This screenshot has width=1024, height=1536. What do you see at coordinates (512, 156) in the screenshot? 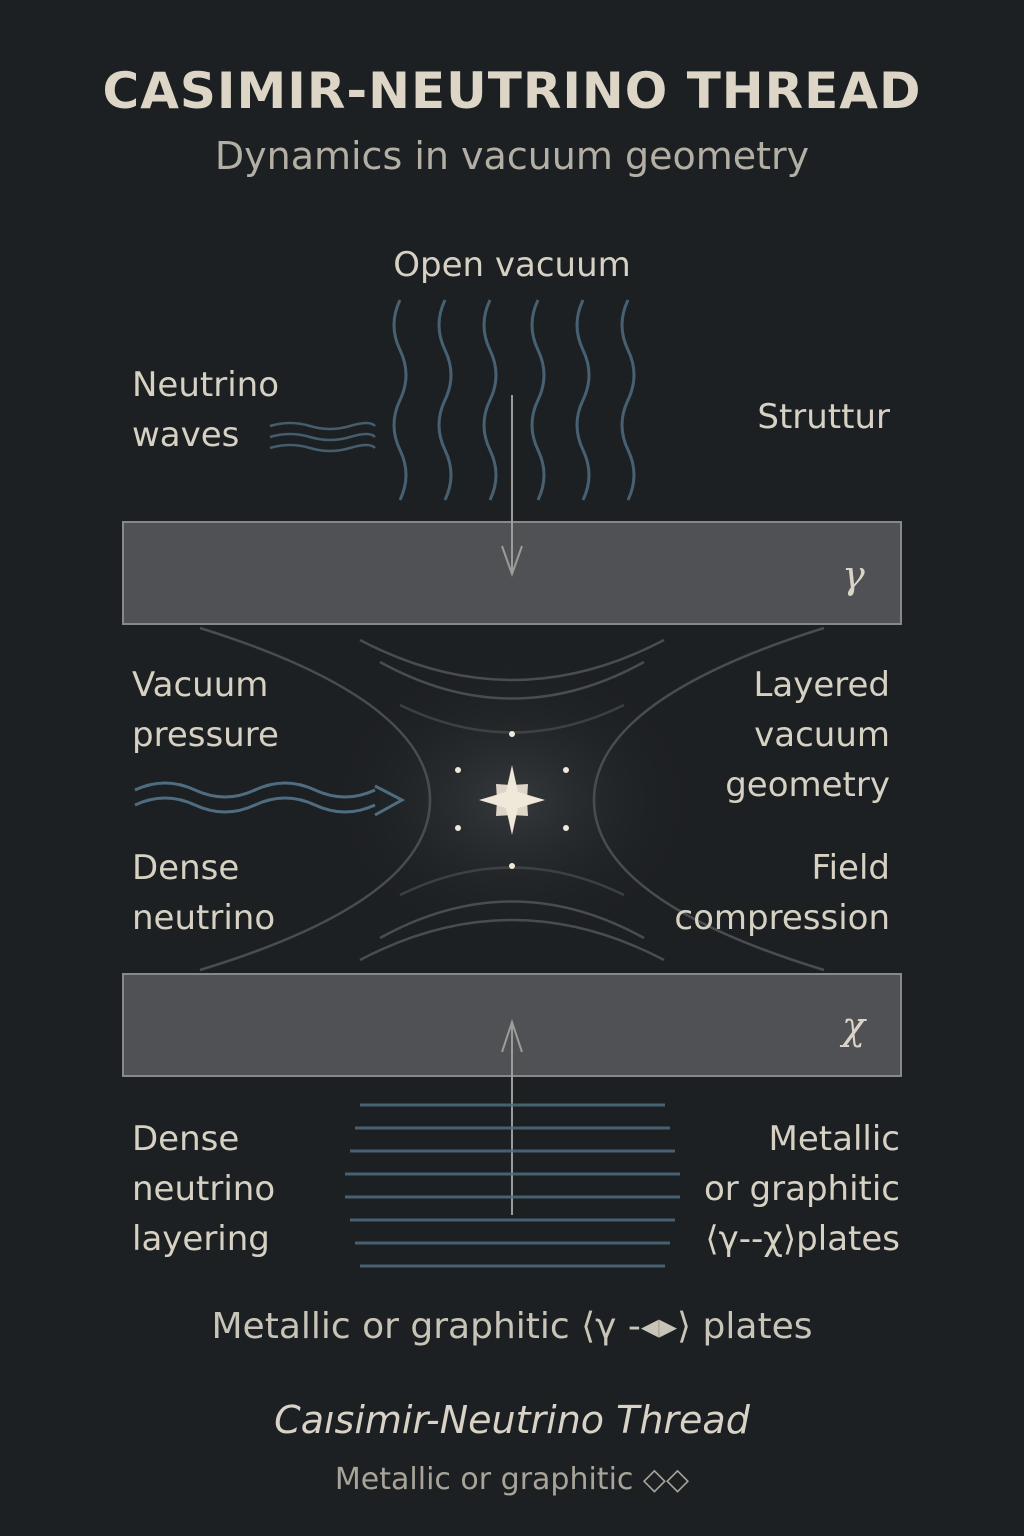
I see `page-subtitle: Dynamics in vacuum geometry` at bounding box center [512, 156].